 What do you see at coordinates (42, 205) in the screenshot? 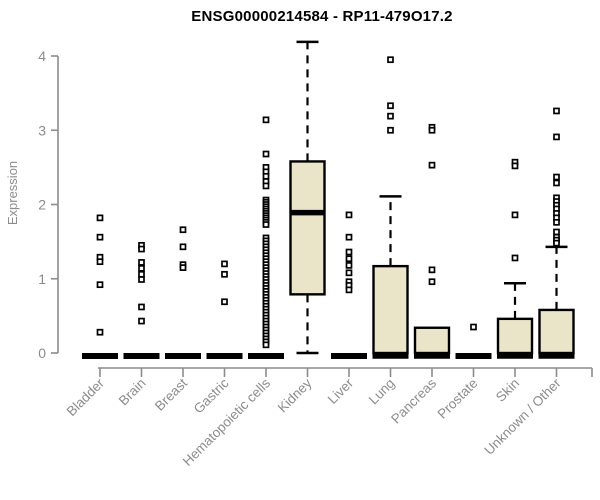
I see `y-tick-label: 2` at bounding box center [42, 205].